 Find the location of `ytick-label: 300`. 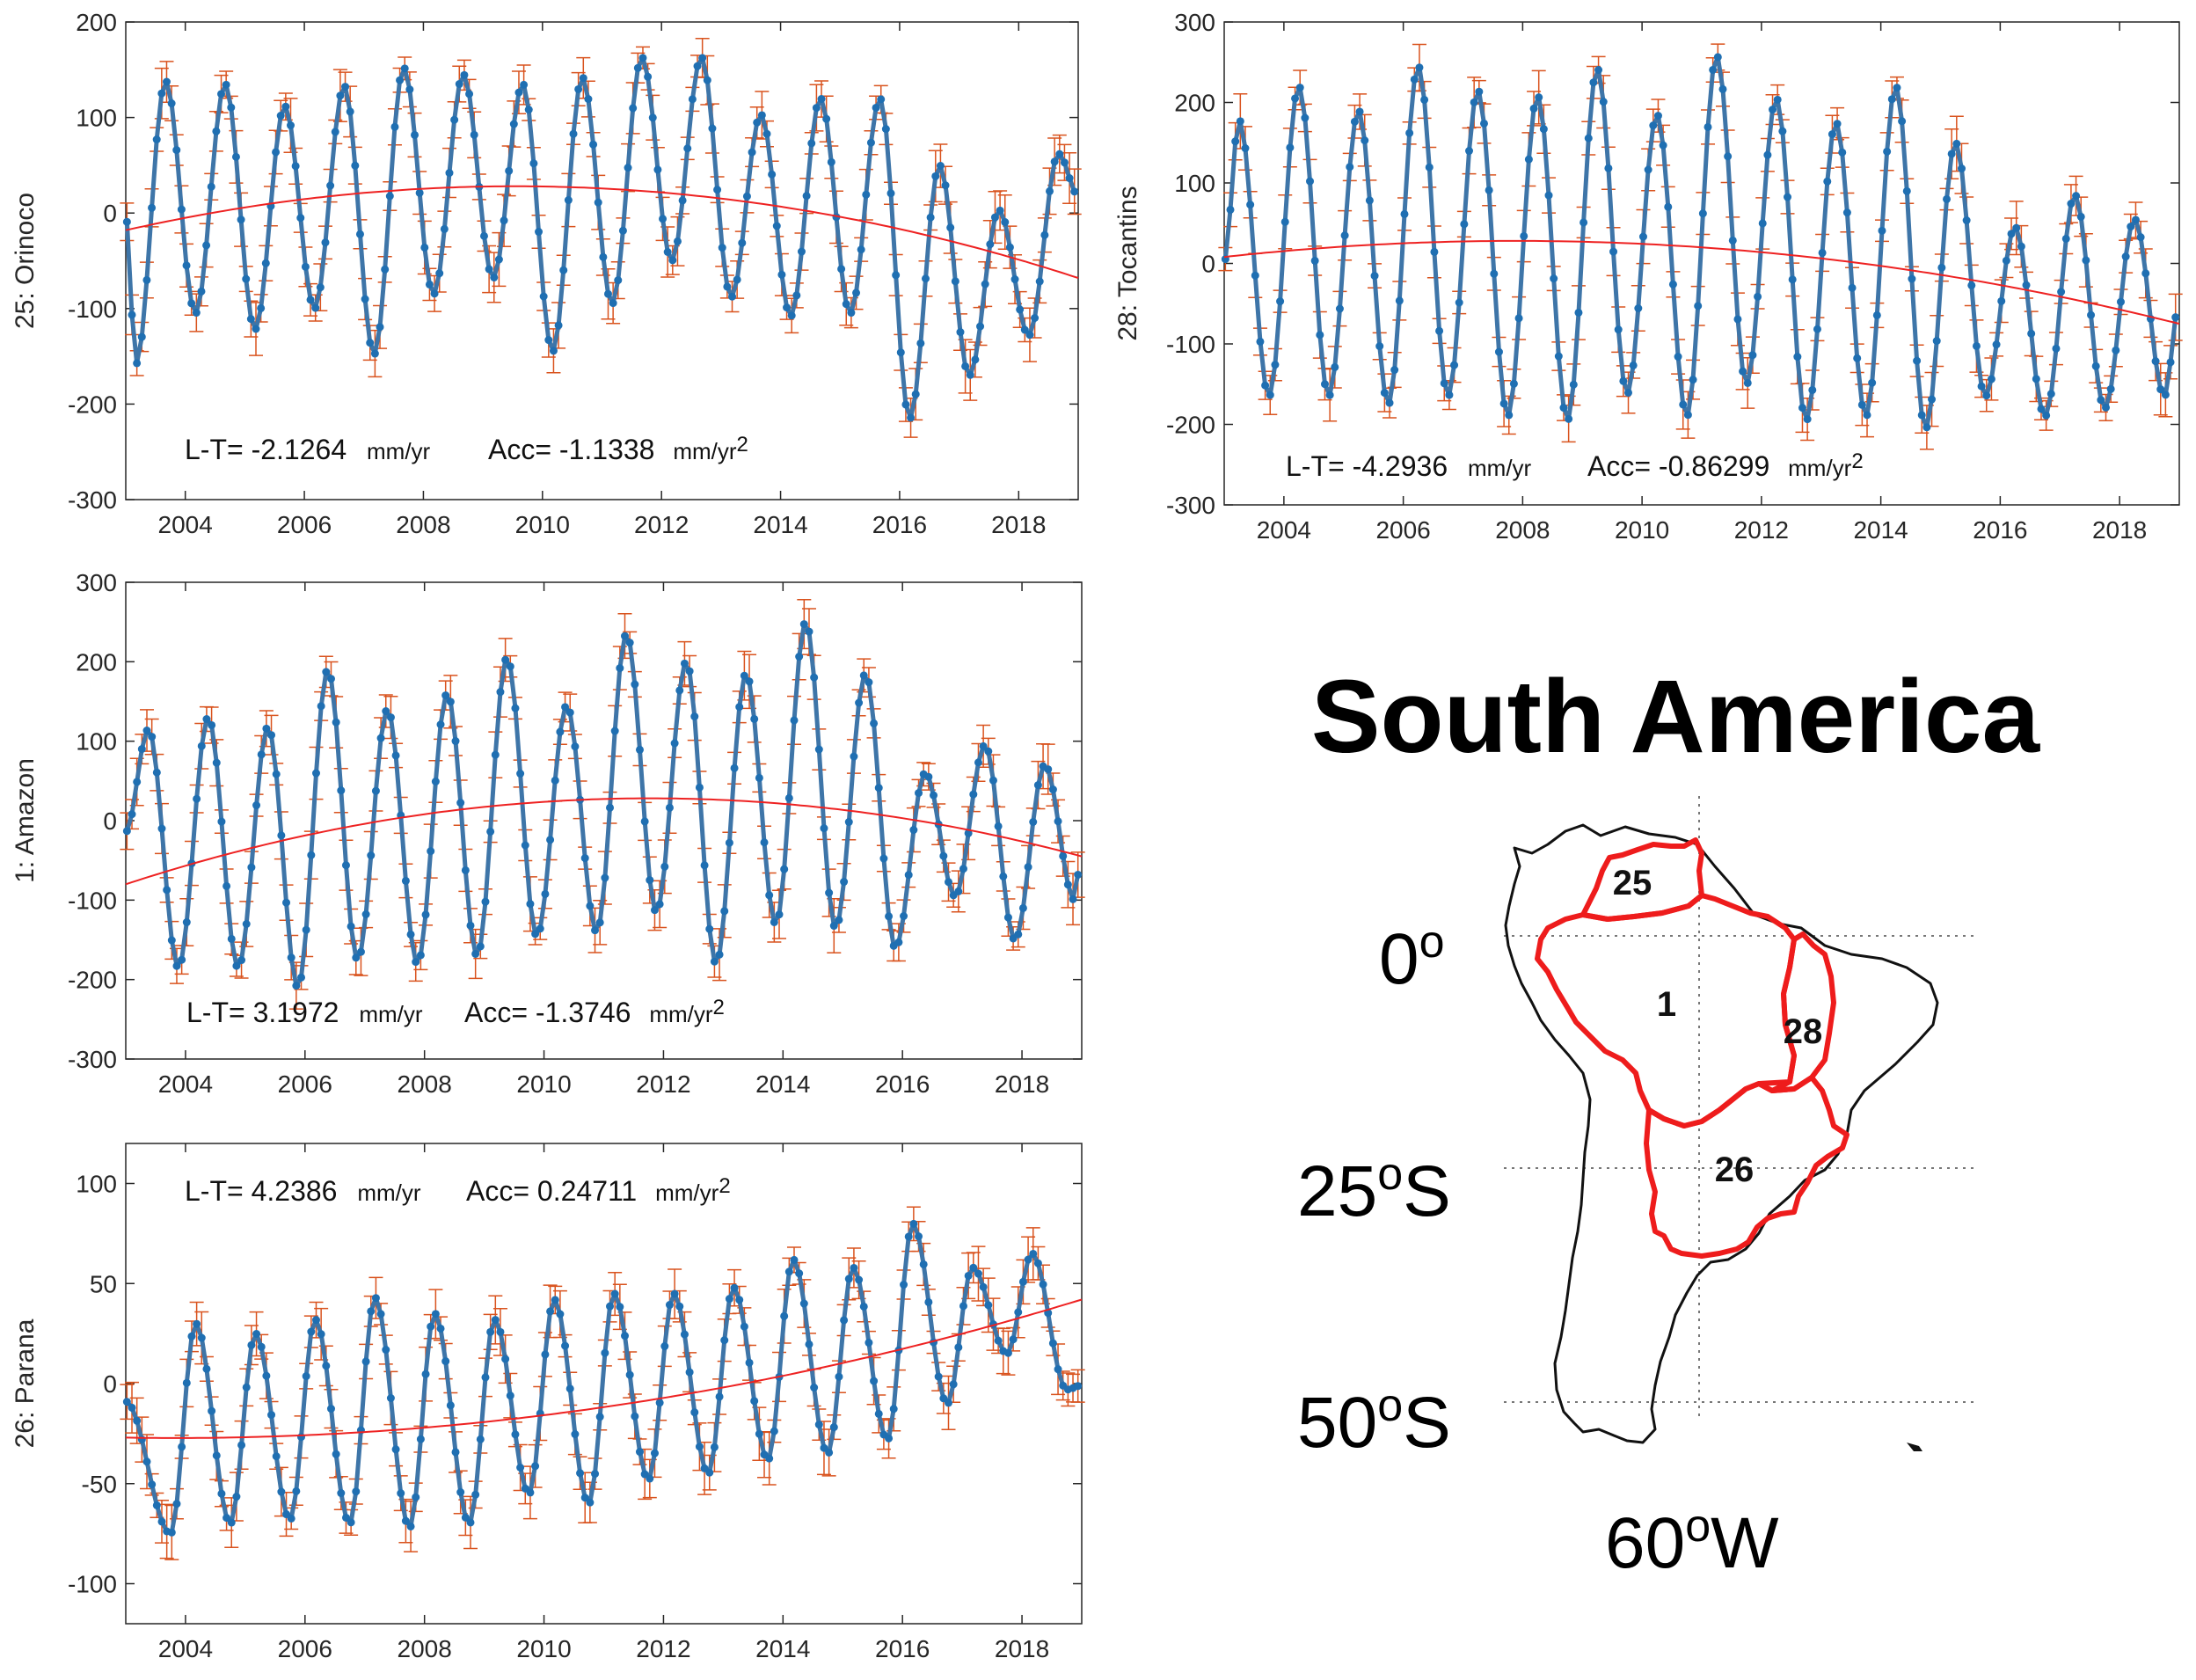

ytick-label: 300 is located at coordinates (97, 582).